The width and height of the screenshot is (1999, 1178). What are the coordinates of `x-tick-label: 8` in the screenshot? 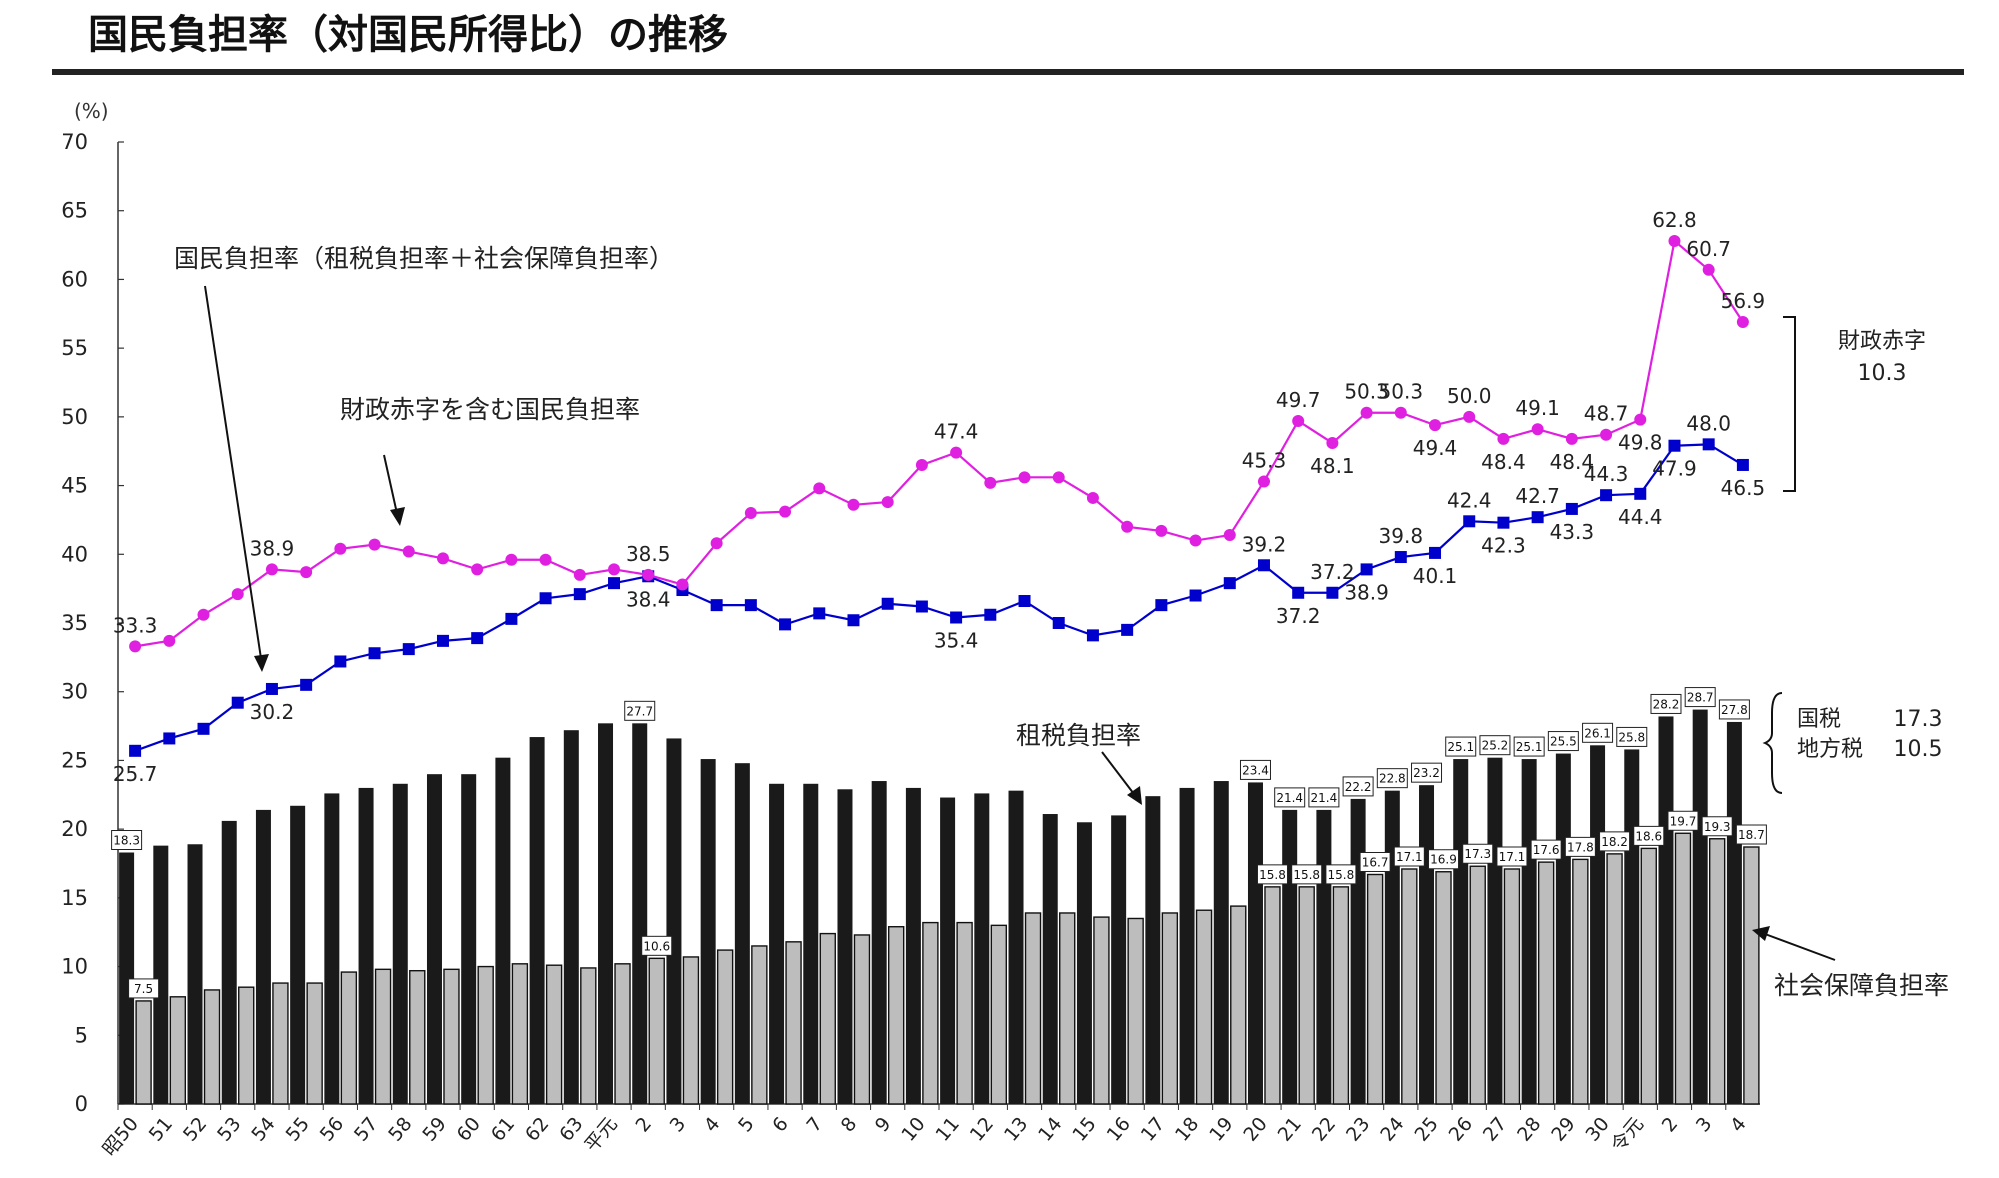 It's located at (849, 1124).